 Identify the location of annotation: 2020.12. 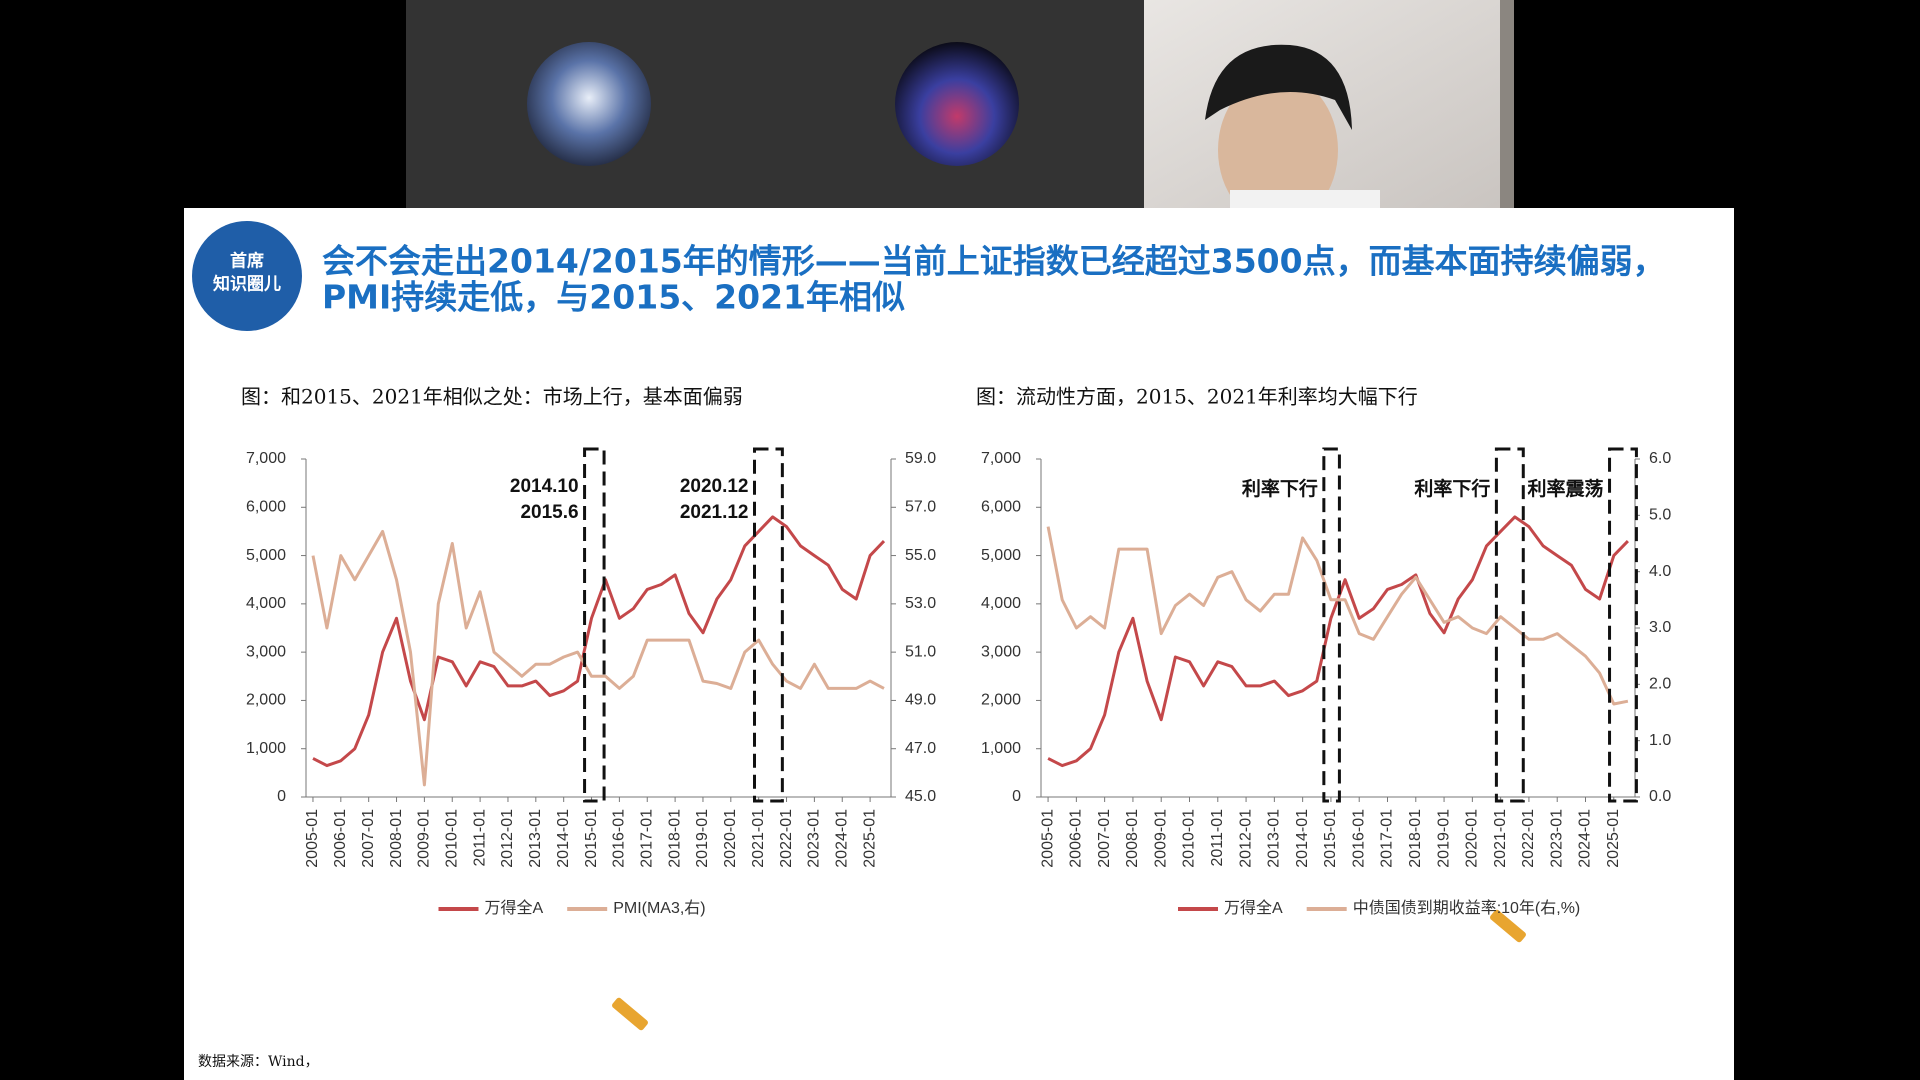
(714, 486).